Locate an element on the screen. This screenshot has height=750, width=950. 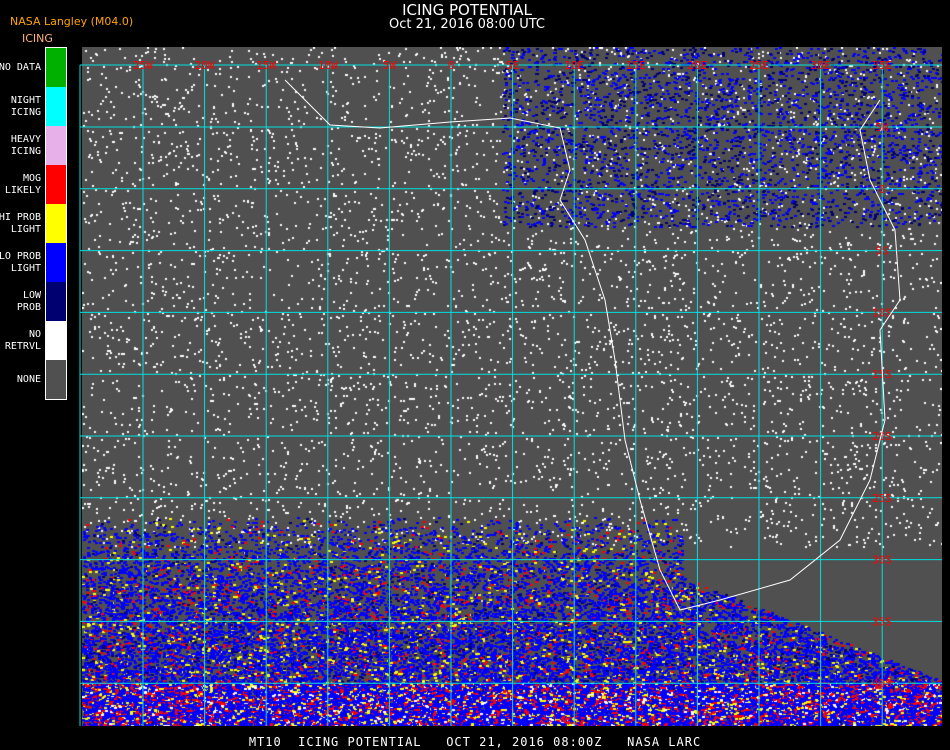
legend-label: LOW PROB is located at coordinates (28, 301).